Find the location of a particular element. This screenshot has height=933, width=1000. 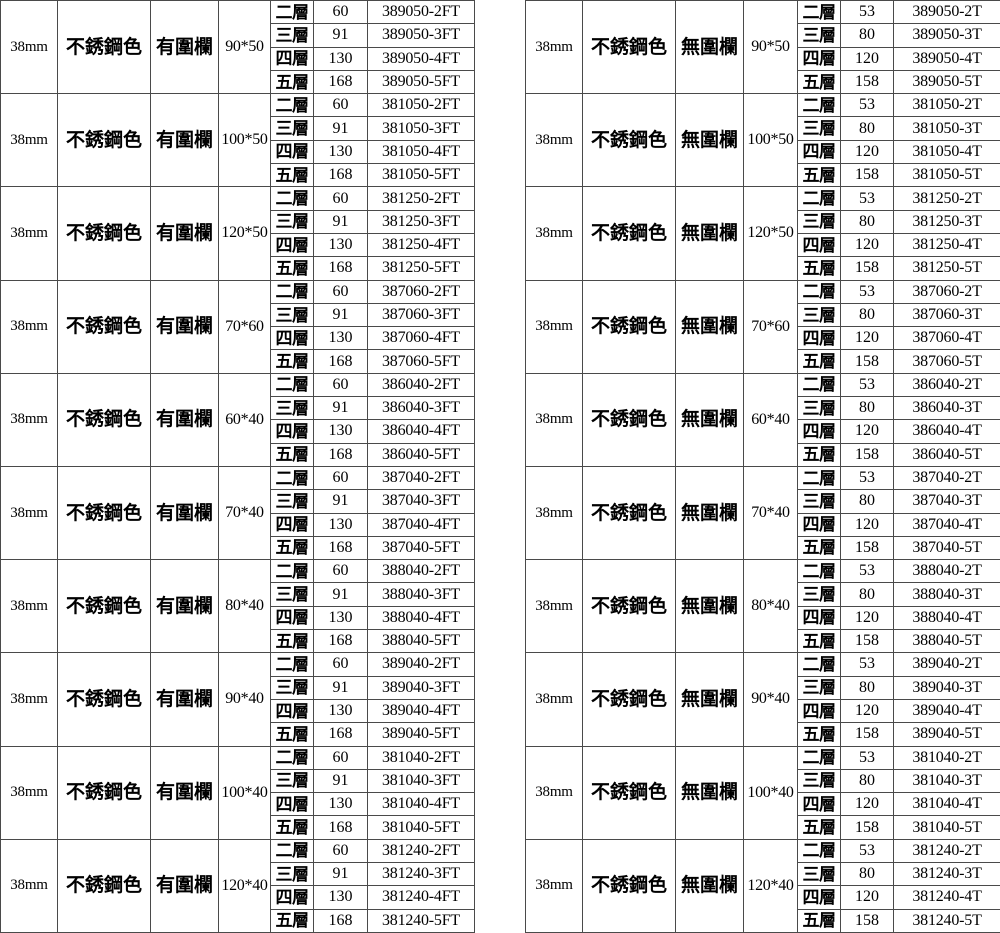

cell-model-number: 388040-3T is located at coordinates (947, 594).